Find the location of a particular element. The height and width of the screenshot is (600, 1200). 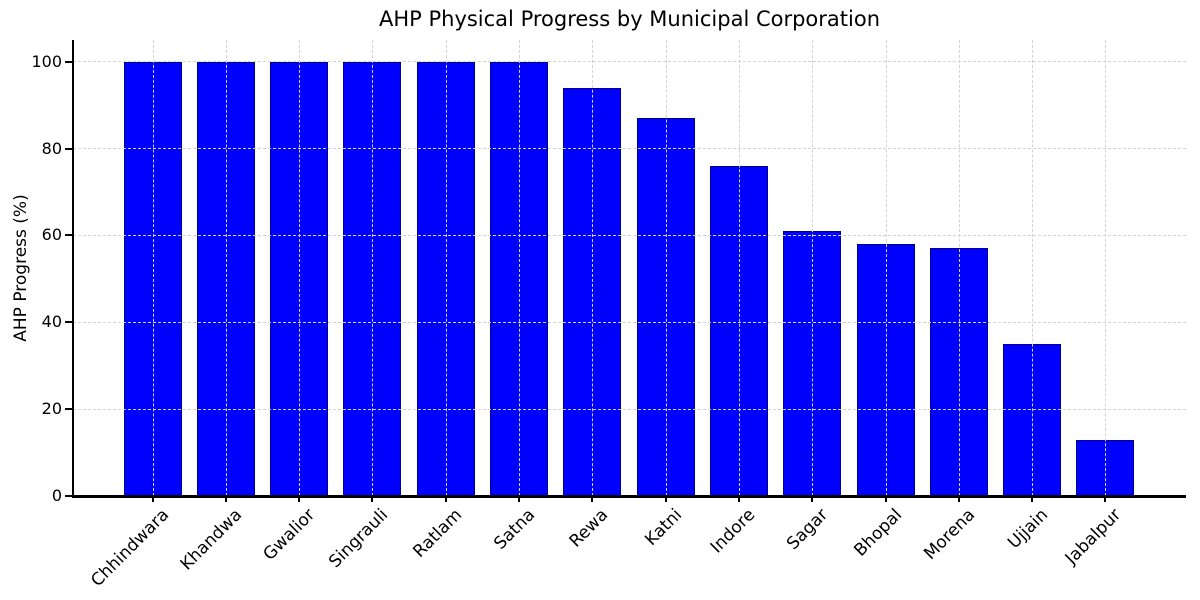

y-tick-label-40: 40 is located at coordinates (51, 322).